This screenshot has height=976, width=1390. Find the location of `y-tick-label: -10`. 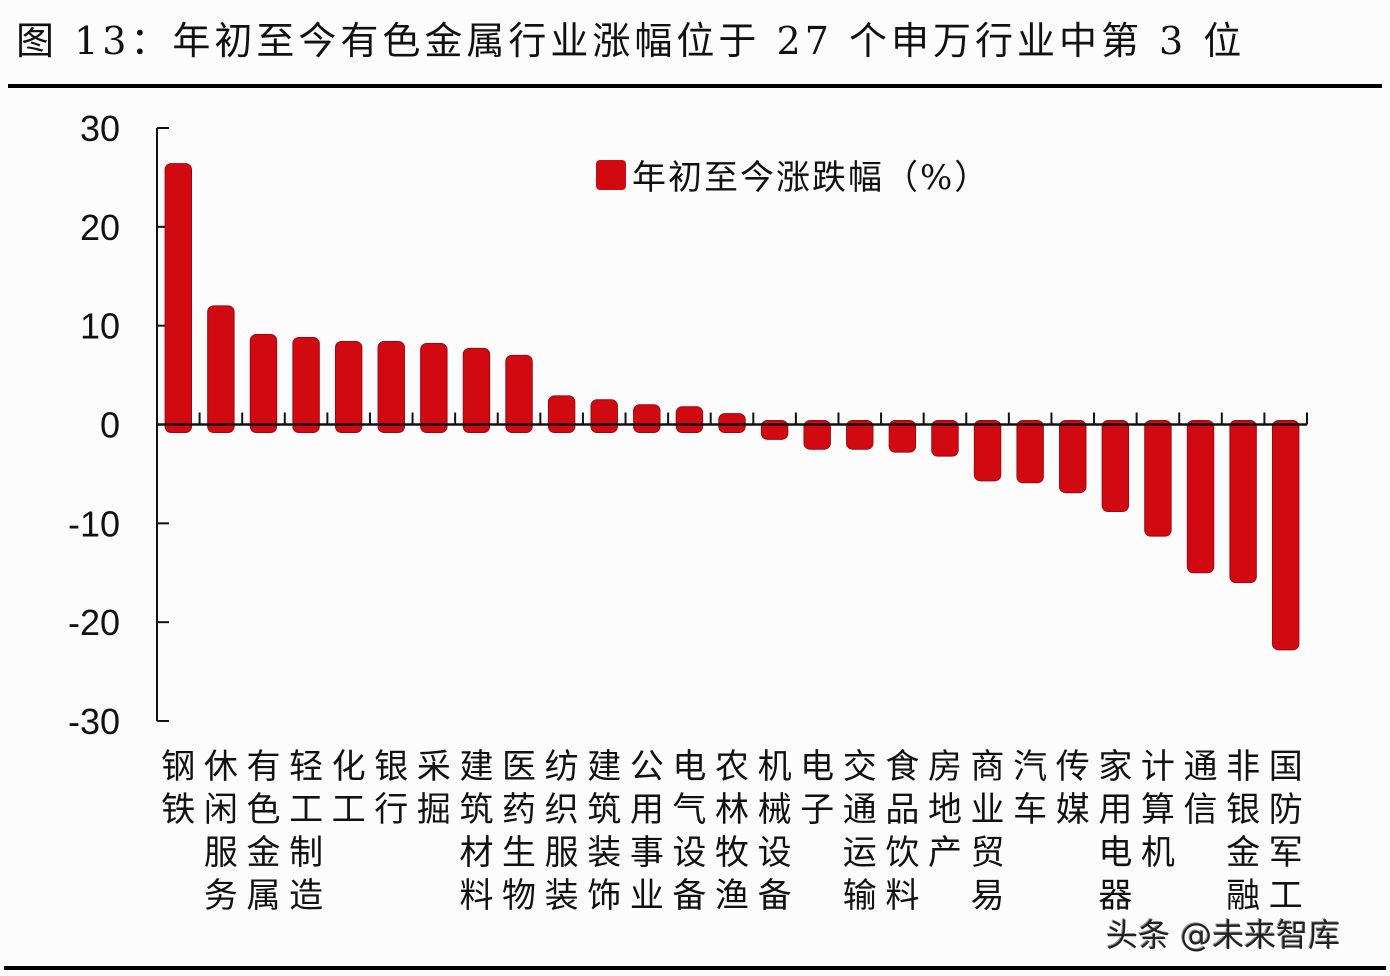

y-tick-label: -10 is located at coordinates (94, 523).